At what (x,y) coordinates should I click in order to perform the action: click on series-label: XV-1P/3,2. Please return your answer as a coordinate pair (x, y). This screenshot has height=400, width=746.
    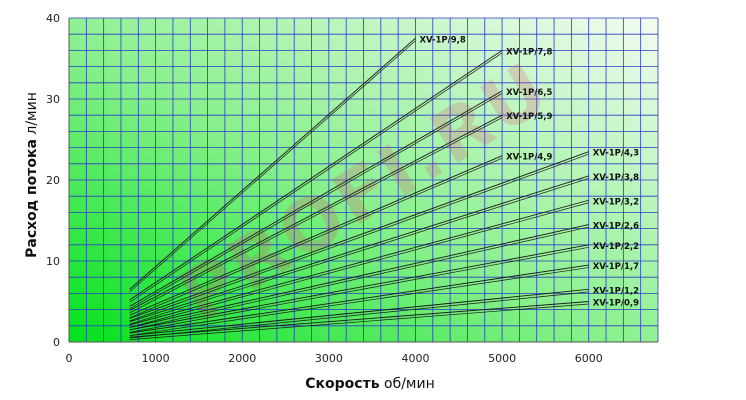
    Looking at the image, I should click on (616, 202).